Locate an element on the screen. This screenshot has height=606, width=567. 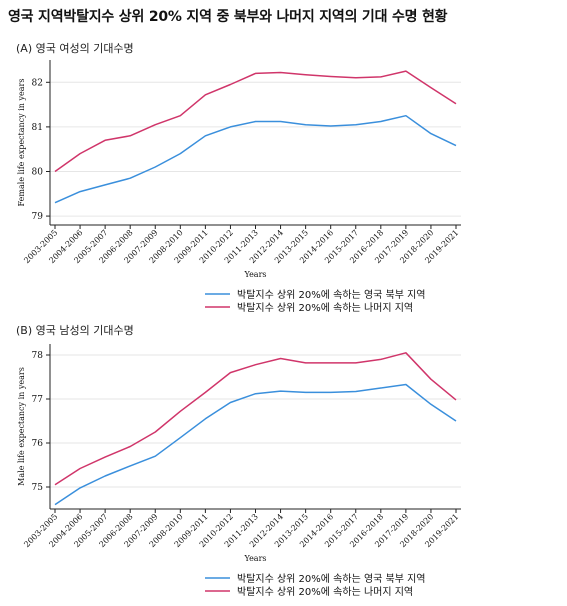
y-tick-label: 76 is located at coordinates (38, 444).